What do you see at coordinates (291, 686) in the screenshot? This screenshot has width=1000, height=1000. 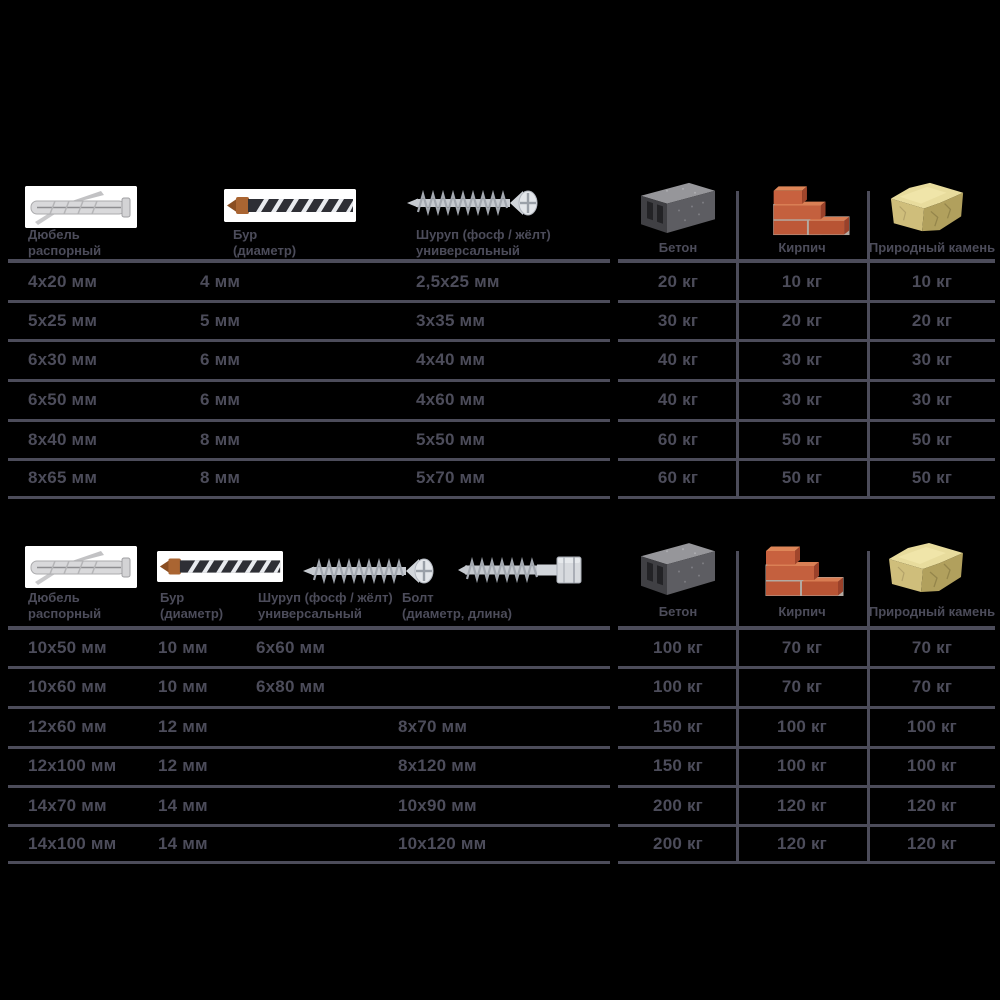 I see `cell-screw-size: 6x80 мм` at bounding box center [291, 686].